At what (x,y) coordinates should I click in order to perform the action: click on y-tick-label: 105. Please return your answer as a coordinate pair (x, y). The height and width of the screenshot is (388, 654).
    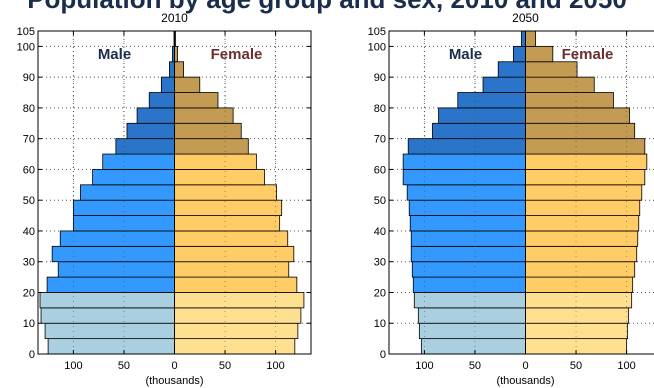
    Looking at the image, I should click on (377, 32).